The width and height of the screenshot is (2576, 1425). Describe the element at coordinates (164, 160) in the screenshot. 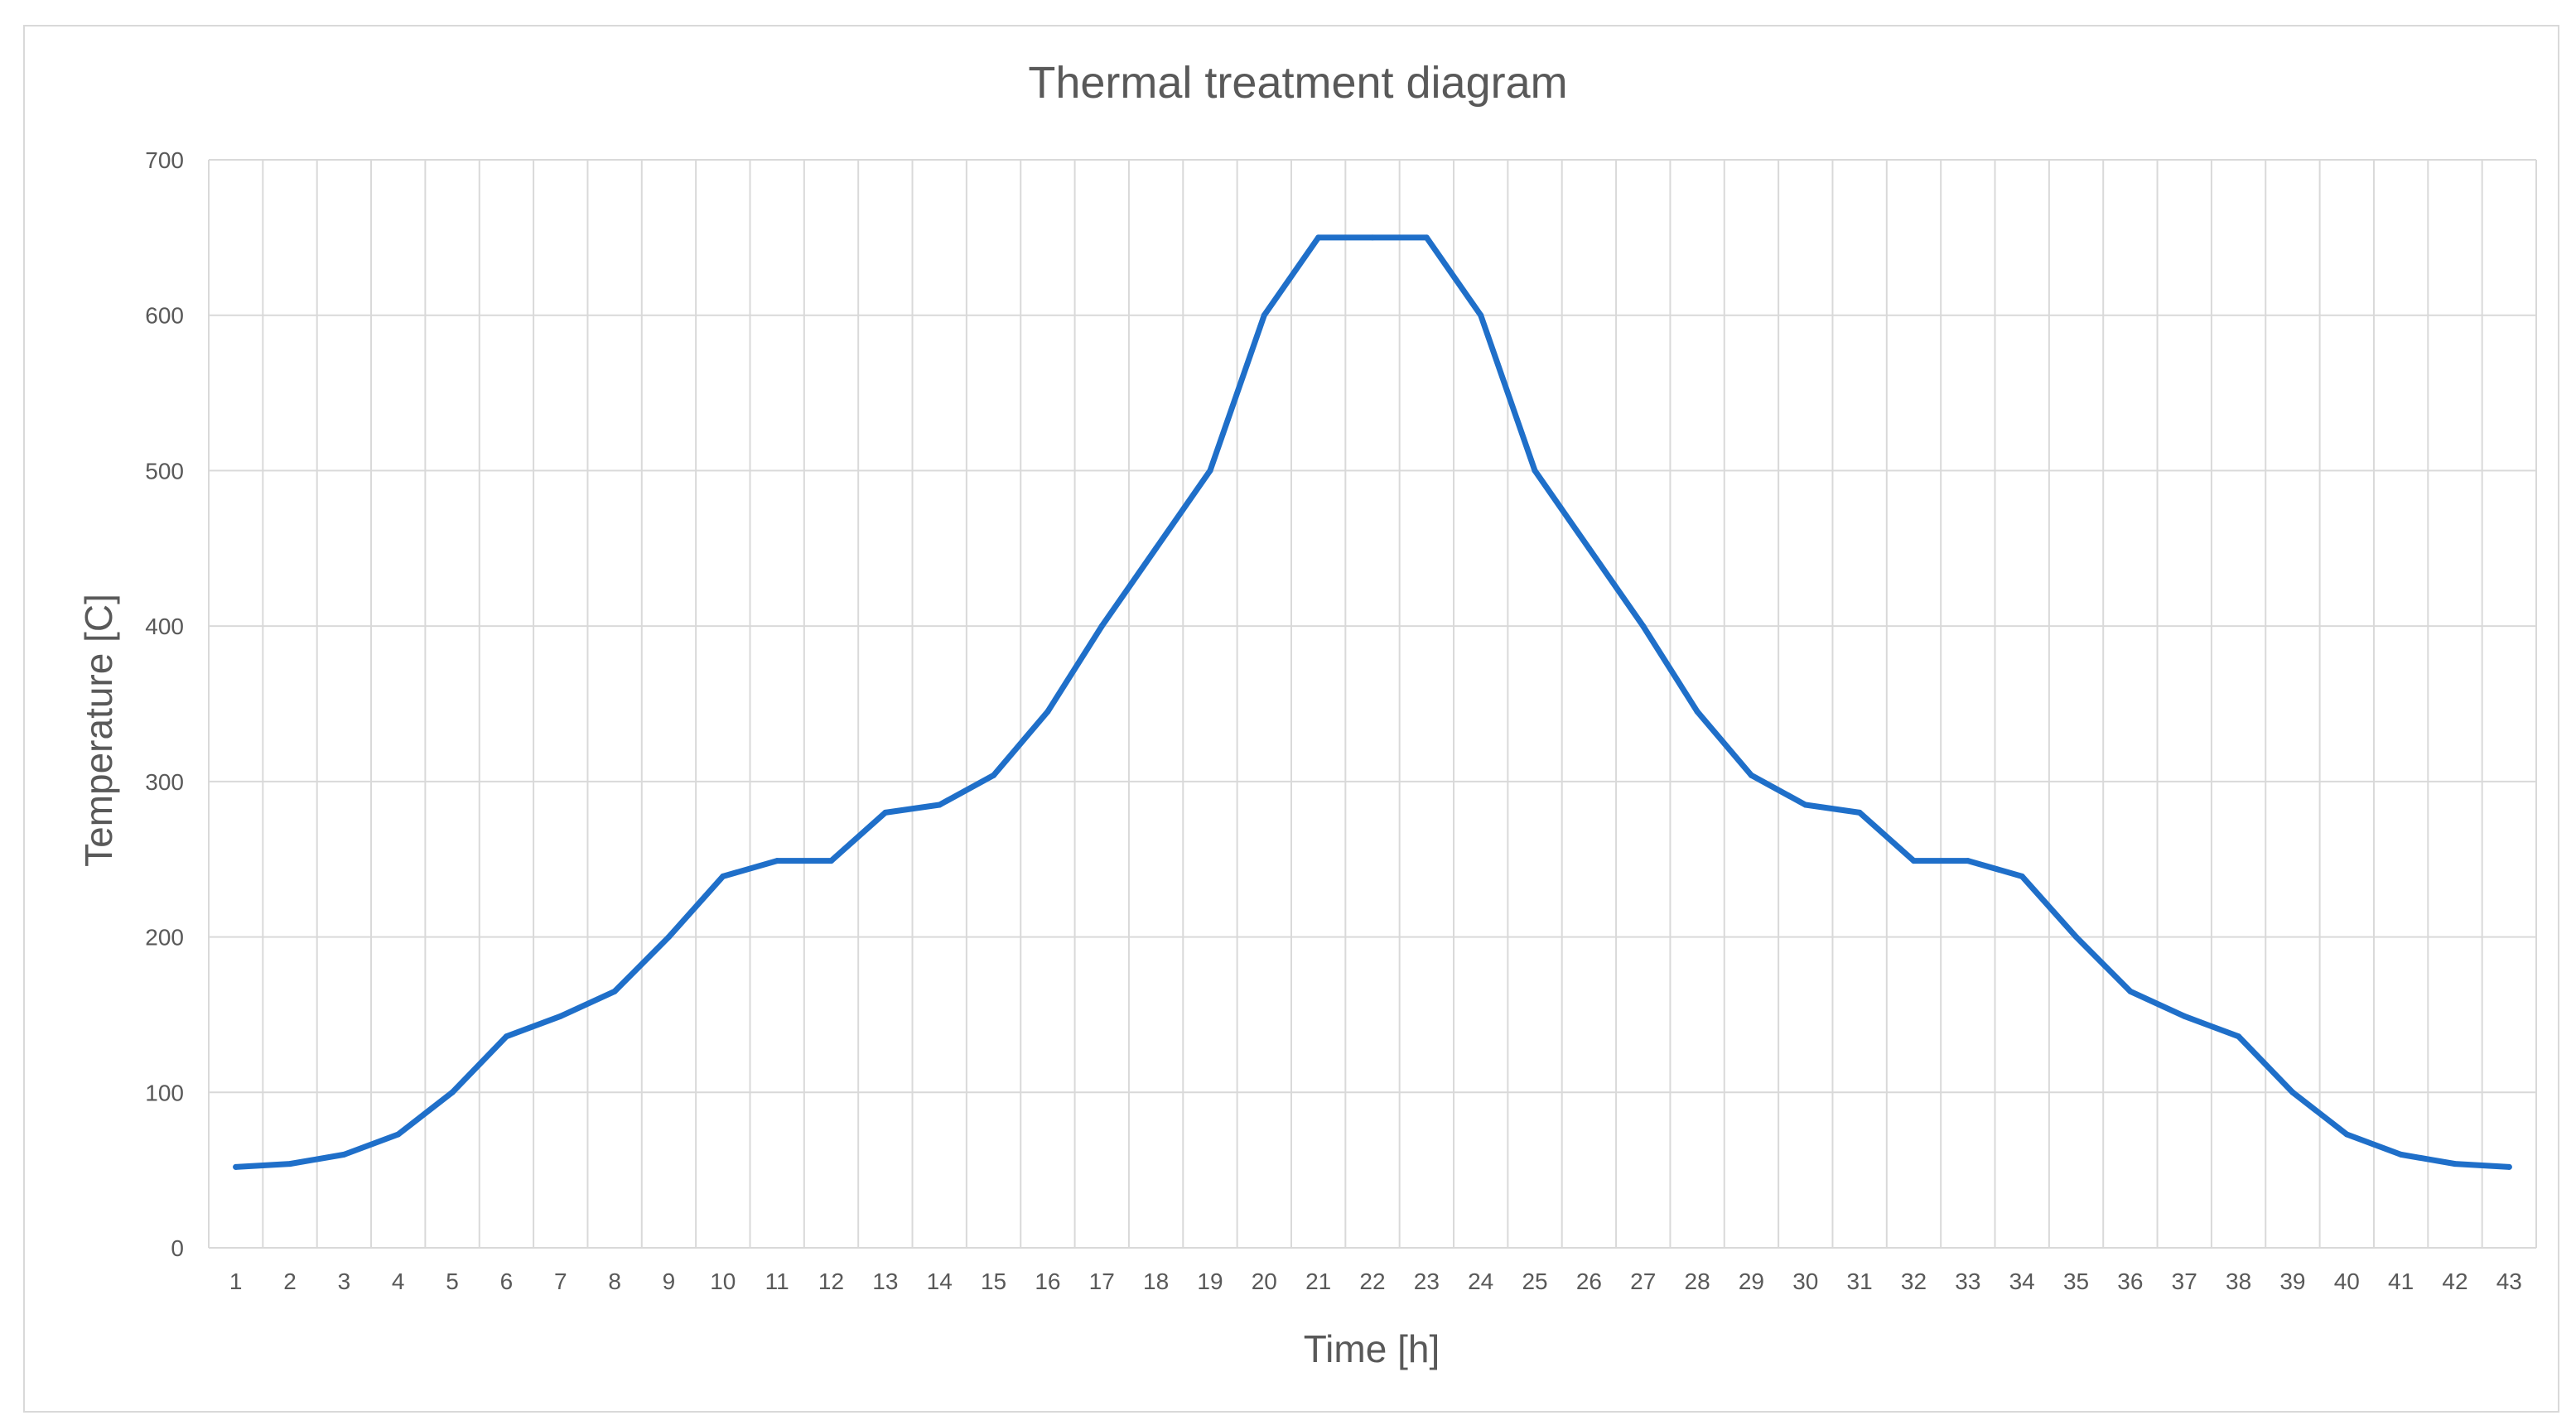

I see `y-tick-label: 700` at that location.